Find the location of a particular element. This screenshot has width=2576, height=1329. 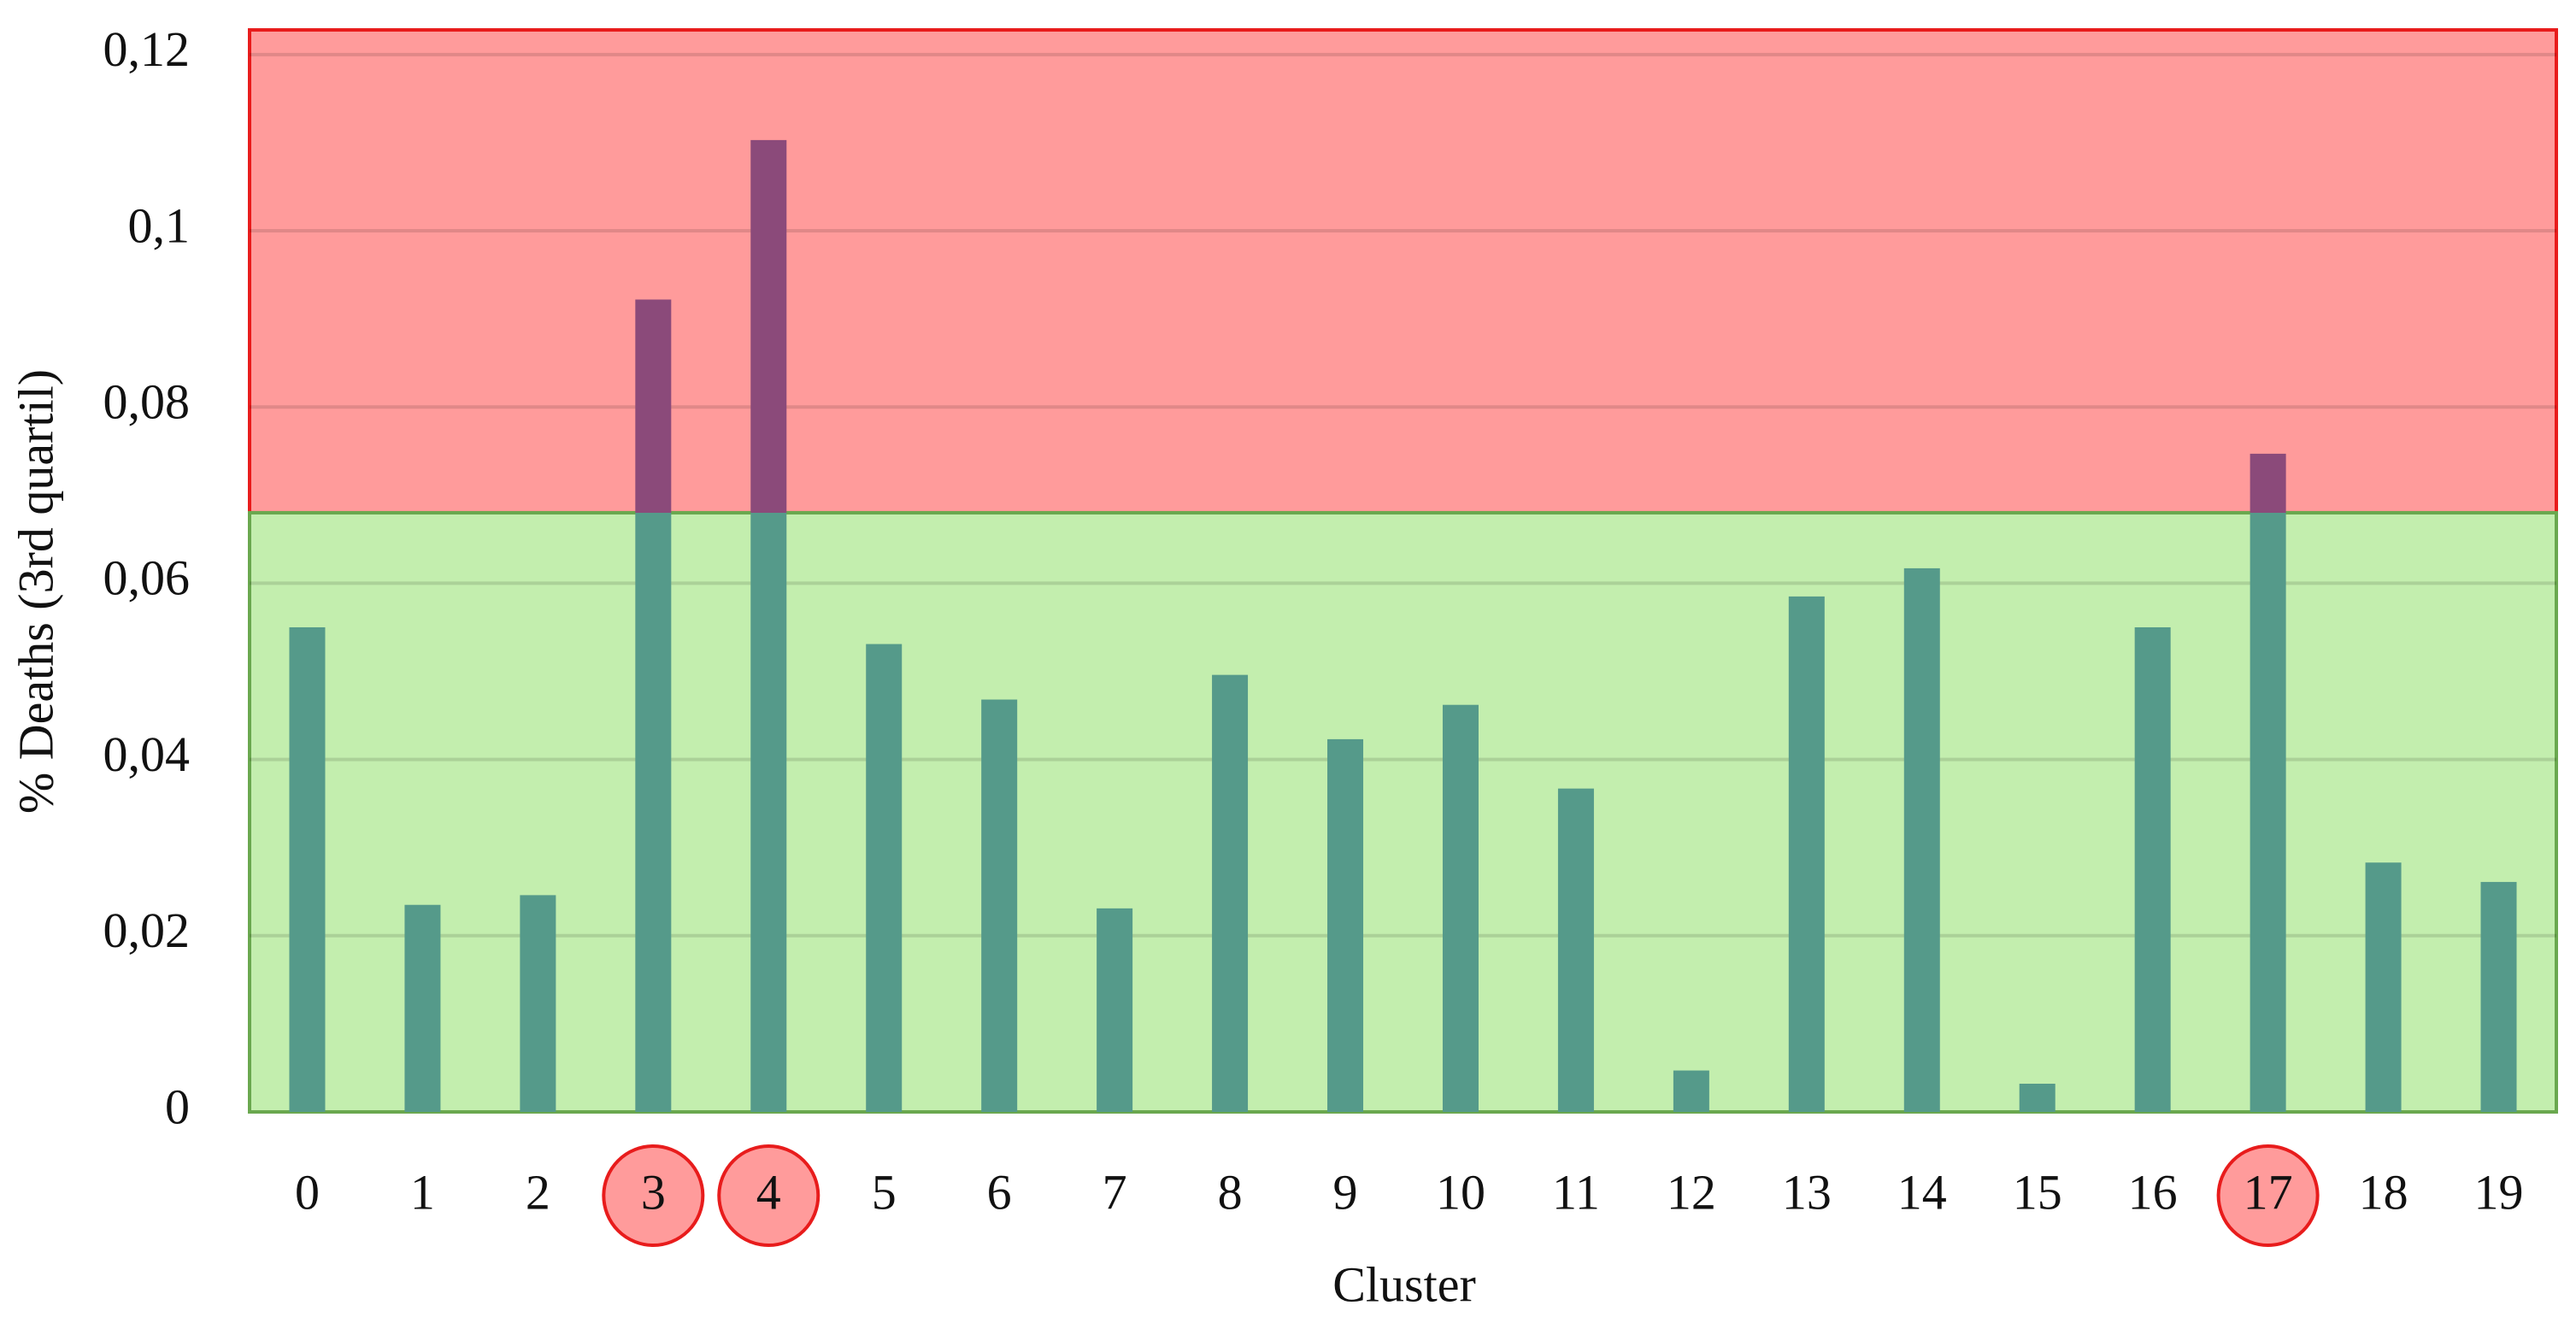

x-tick-label: 7 is located at coordinates (1115, 1192).